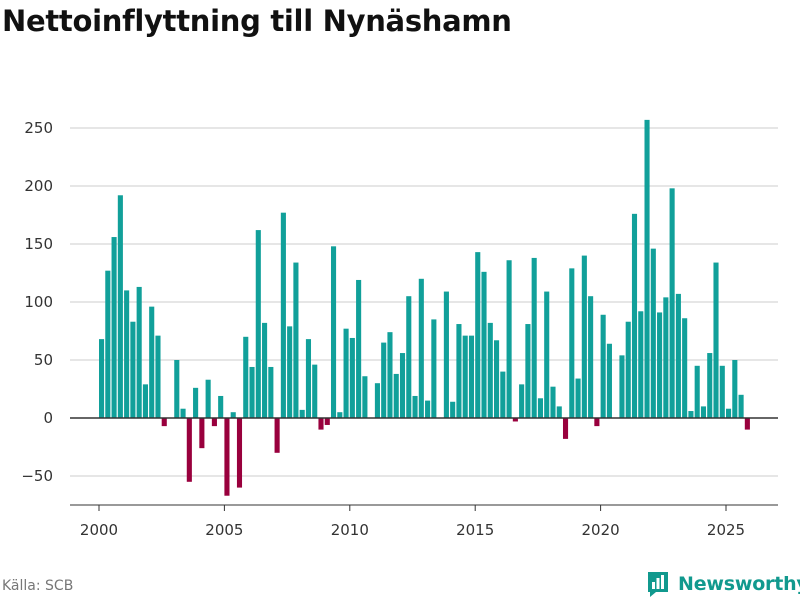 The width and height of the screenshot is (800, 600). I want to click on x-tick-label: 2015, so click(475, 530).